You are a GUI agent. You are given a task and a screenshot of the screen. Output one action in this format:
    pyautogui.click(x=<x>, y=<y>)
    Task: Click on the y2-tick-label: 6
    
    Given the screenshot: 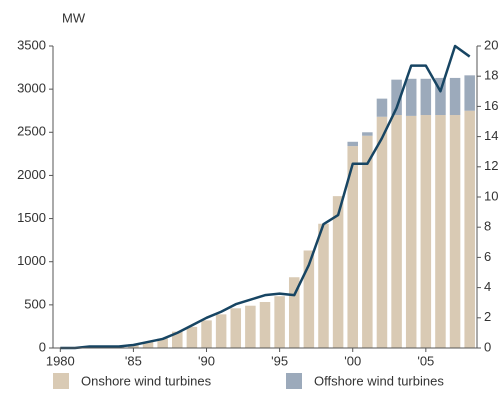 What is the action you would take?
    pyautogui.click(x=487, y=256)
    